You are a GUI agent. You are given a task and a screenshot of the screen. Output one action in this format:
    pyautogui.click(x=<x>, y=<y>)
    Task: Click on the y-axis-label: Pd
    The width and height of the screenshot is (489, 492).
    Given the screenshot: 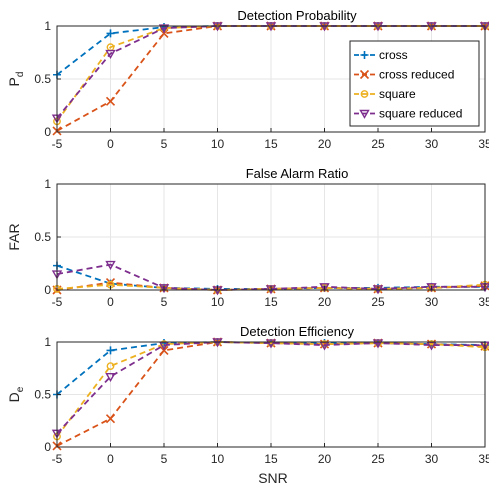 What is the action you would take?
    pyautogui.click(x=16, y=79)
    